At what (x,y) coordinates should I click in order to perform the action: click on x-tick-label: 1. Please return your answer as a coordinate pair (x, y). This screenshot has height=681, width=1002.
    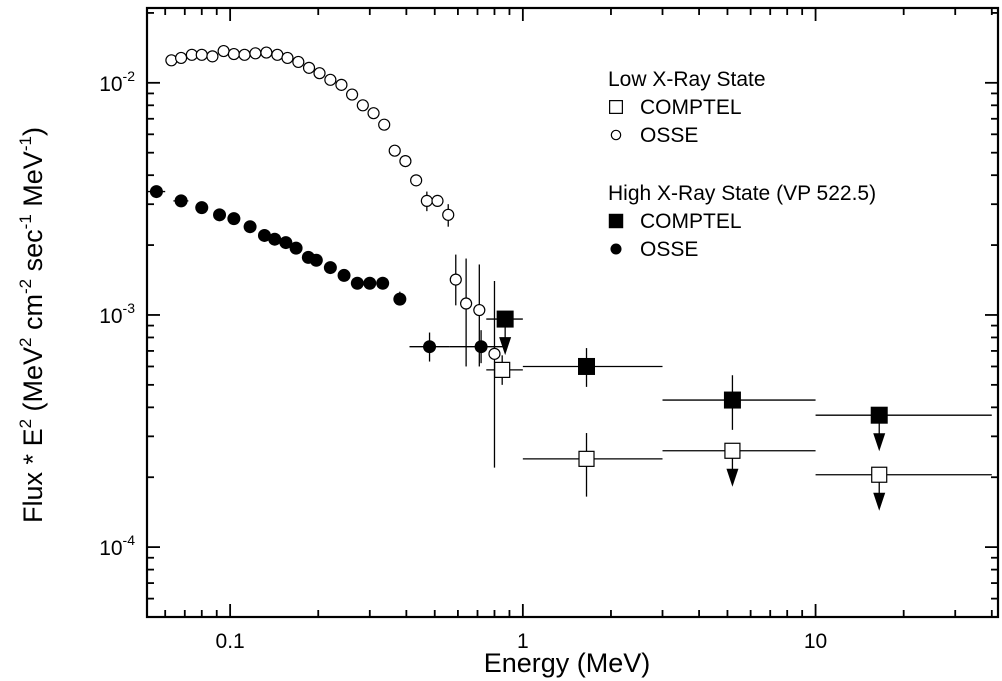
    Looking at the image, I should click on (523, 641).